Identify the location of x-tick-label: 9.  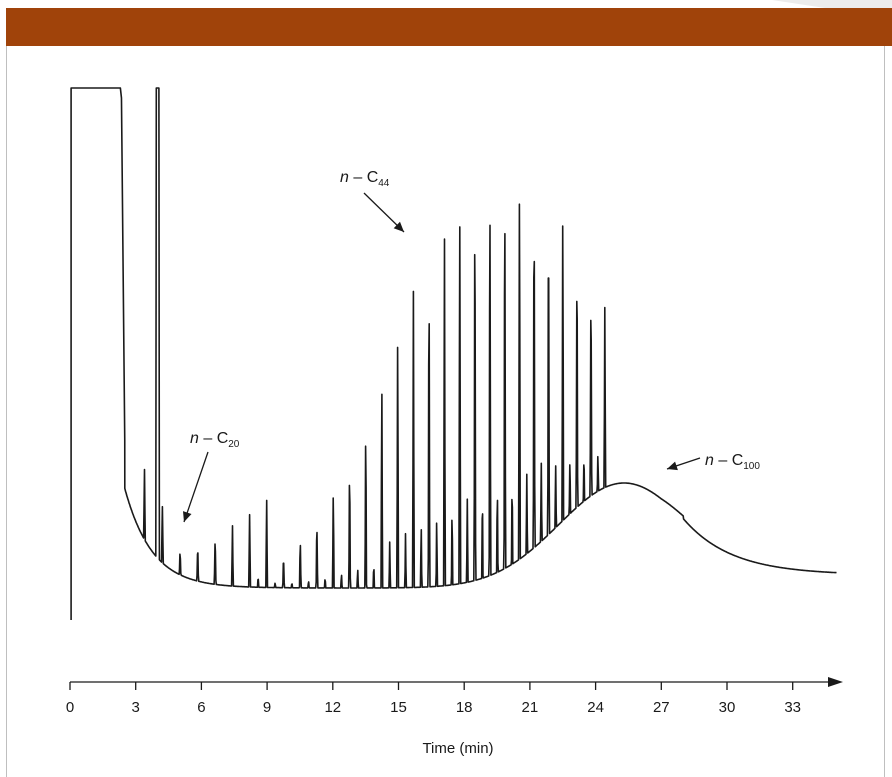
(267, 707).